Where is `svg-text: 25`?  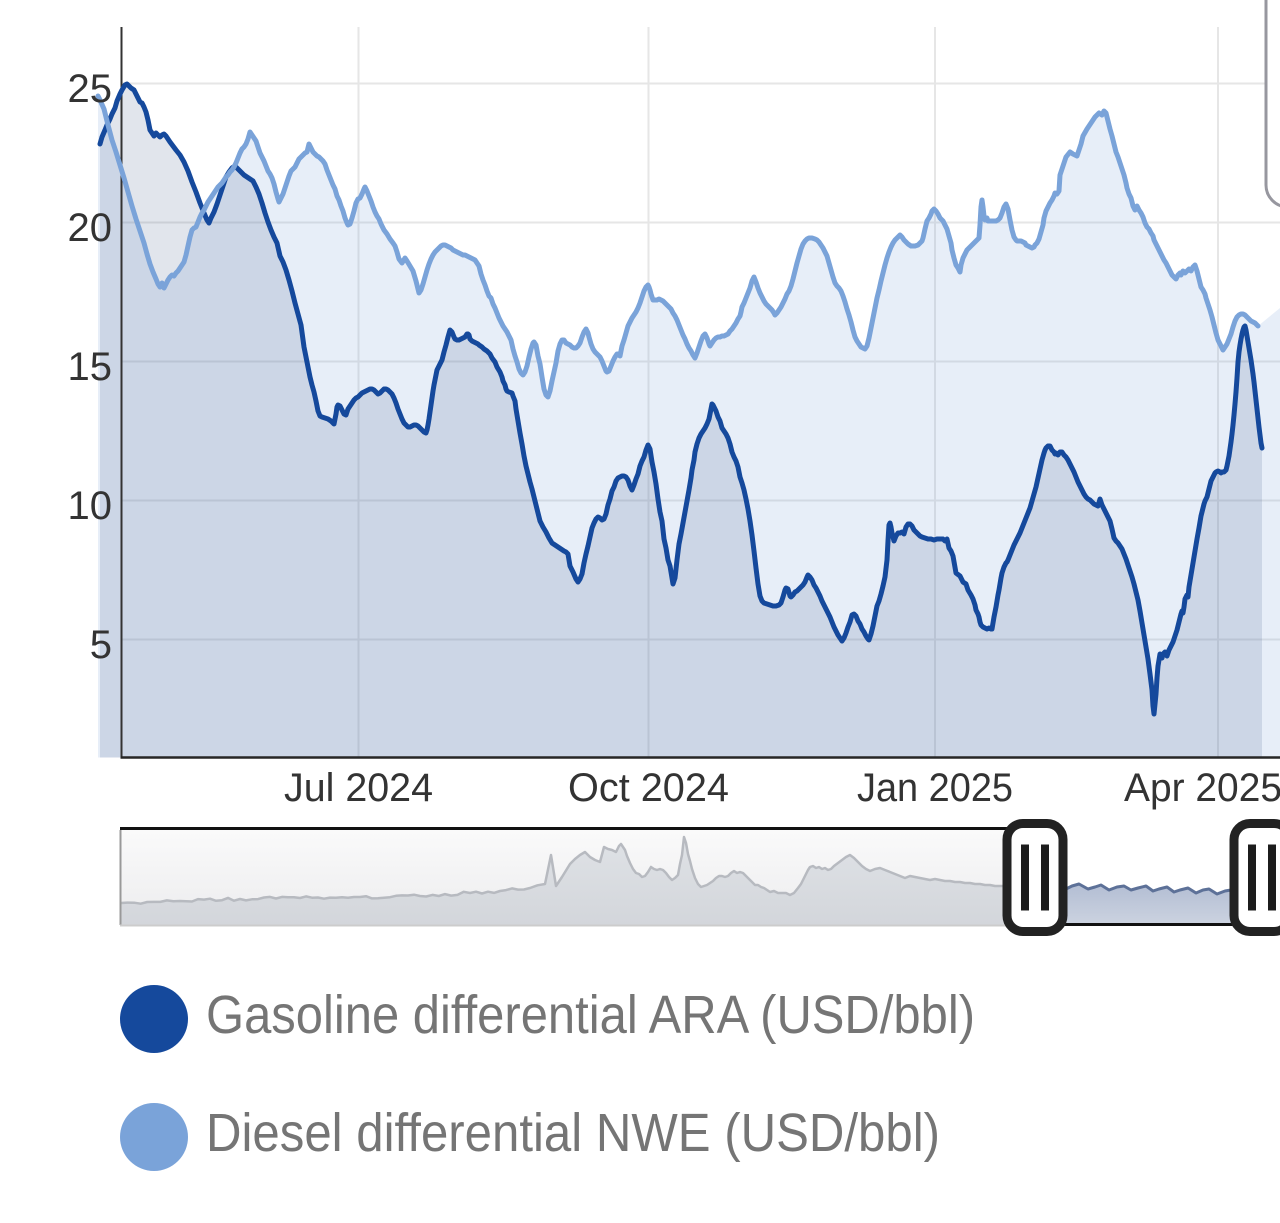
svg-text: 25 is located at coordinates (90, 89).